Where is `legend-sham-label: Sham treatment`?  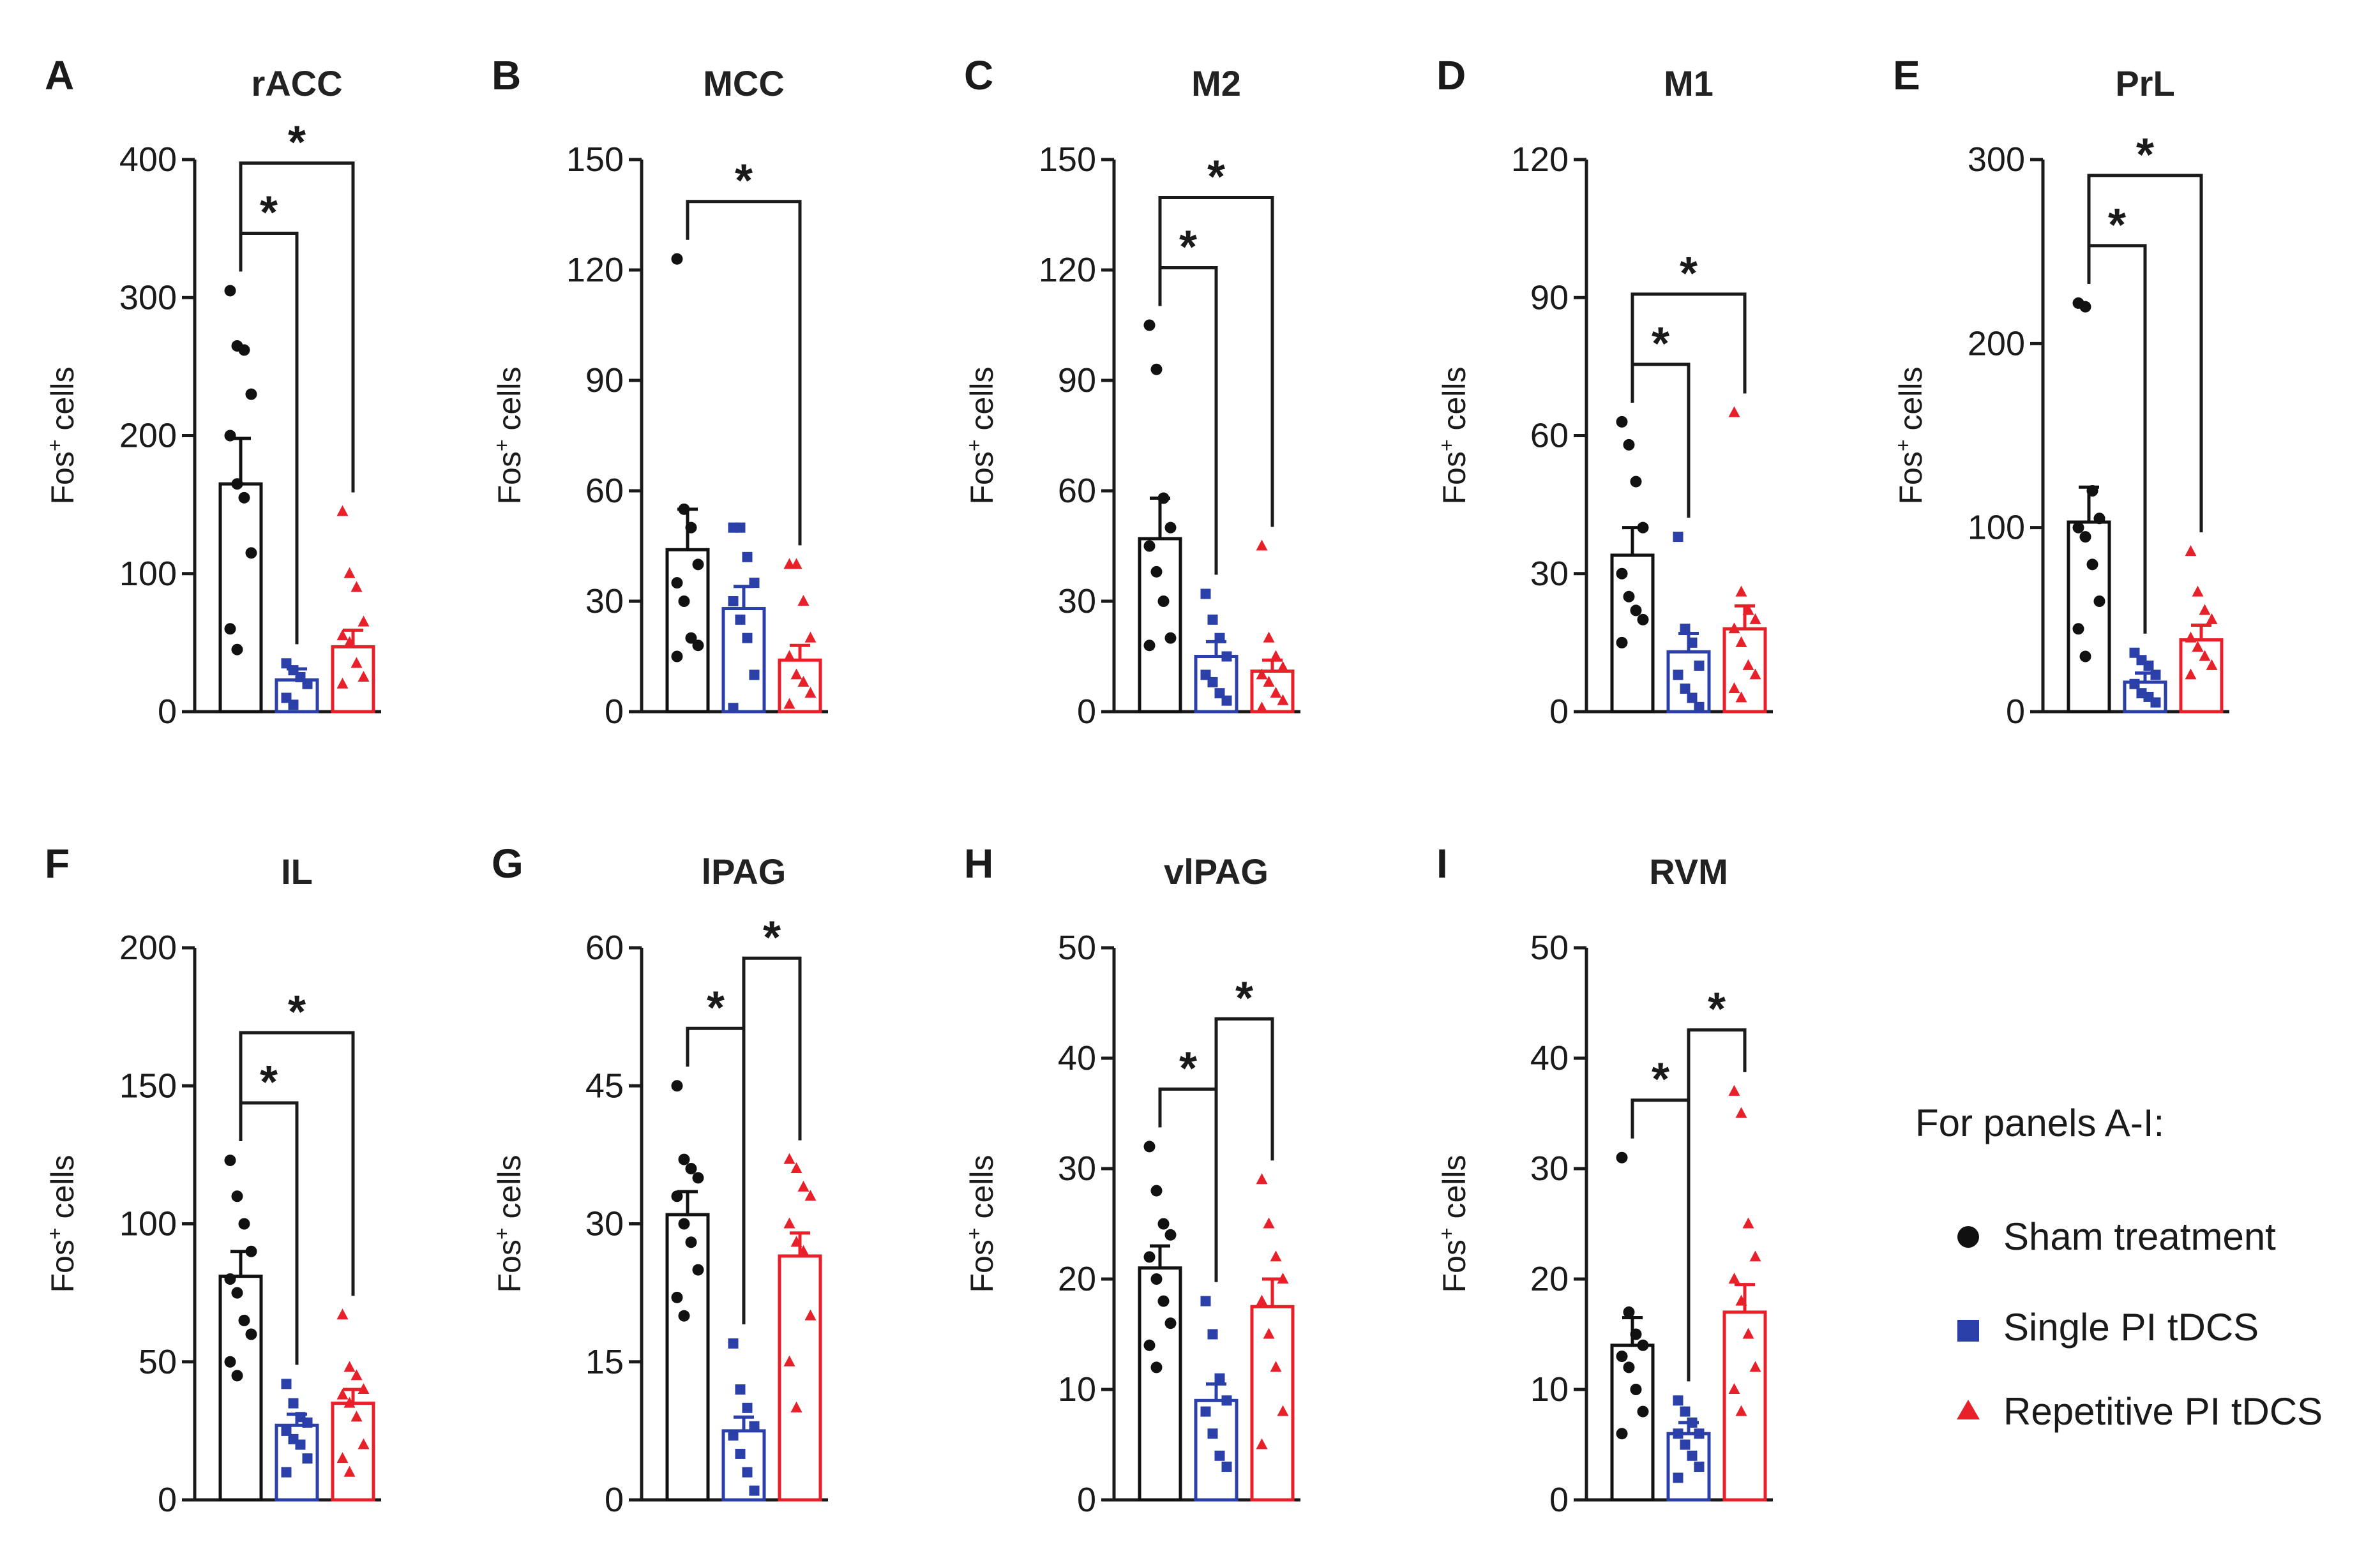
legend-sham-label: Sham treatment is located at coordinates (2139, 1236).